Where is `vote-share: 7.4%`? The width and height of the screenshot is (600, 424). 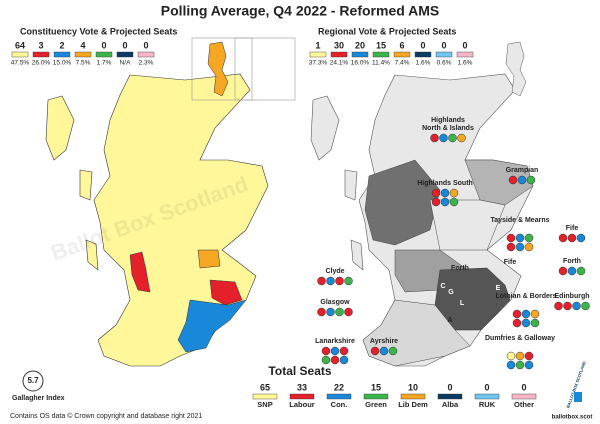
vote-share: 7.4% is located at coordinates (402, 63).